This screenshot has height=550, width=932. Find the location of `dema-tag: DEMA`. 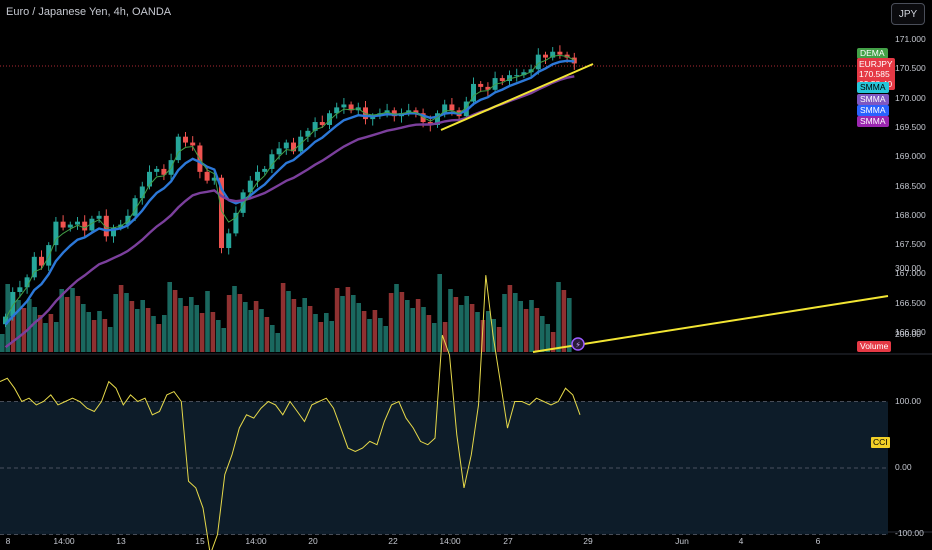

dema-tag: DEMA is located at coordinates (872, 53).